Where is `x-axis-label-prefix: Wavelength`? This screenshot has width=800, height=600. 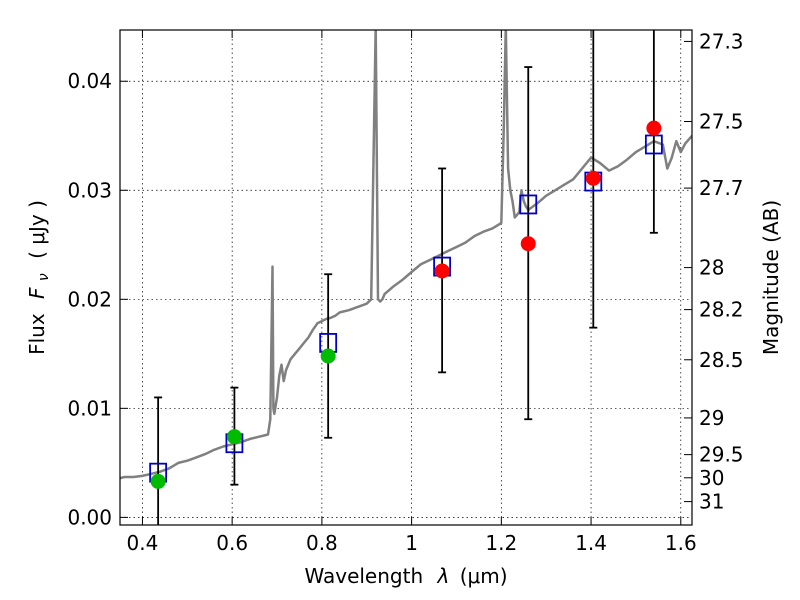
x-axis-label-prefix: Wavelength is located at coordinates (363, 576).